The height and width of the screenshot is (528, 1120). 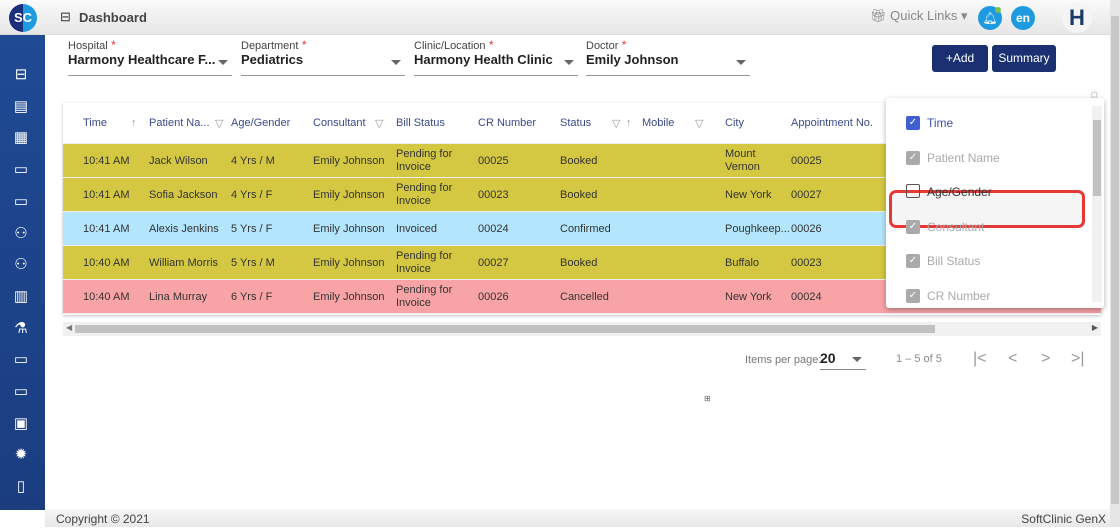 I want to click on gear-icon: ✹, so click(x=21, y=455).